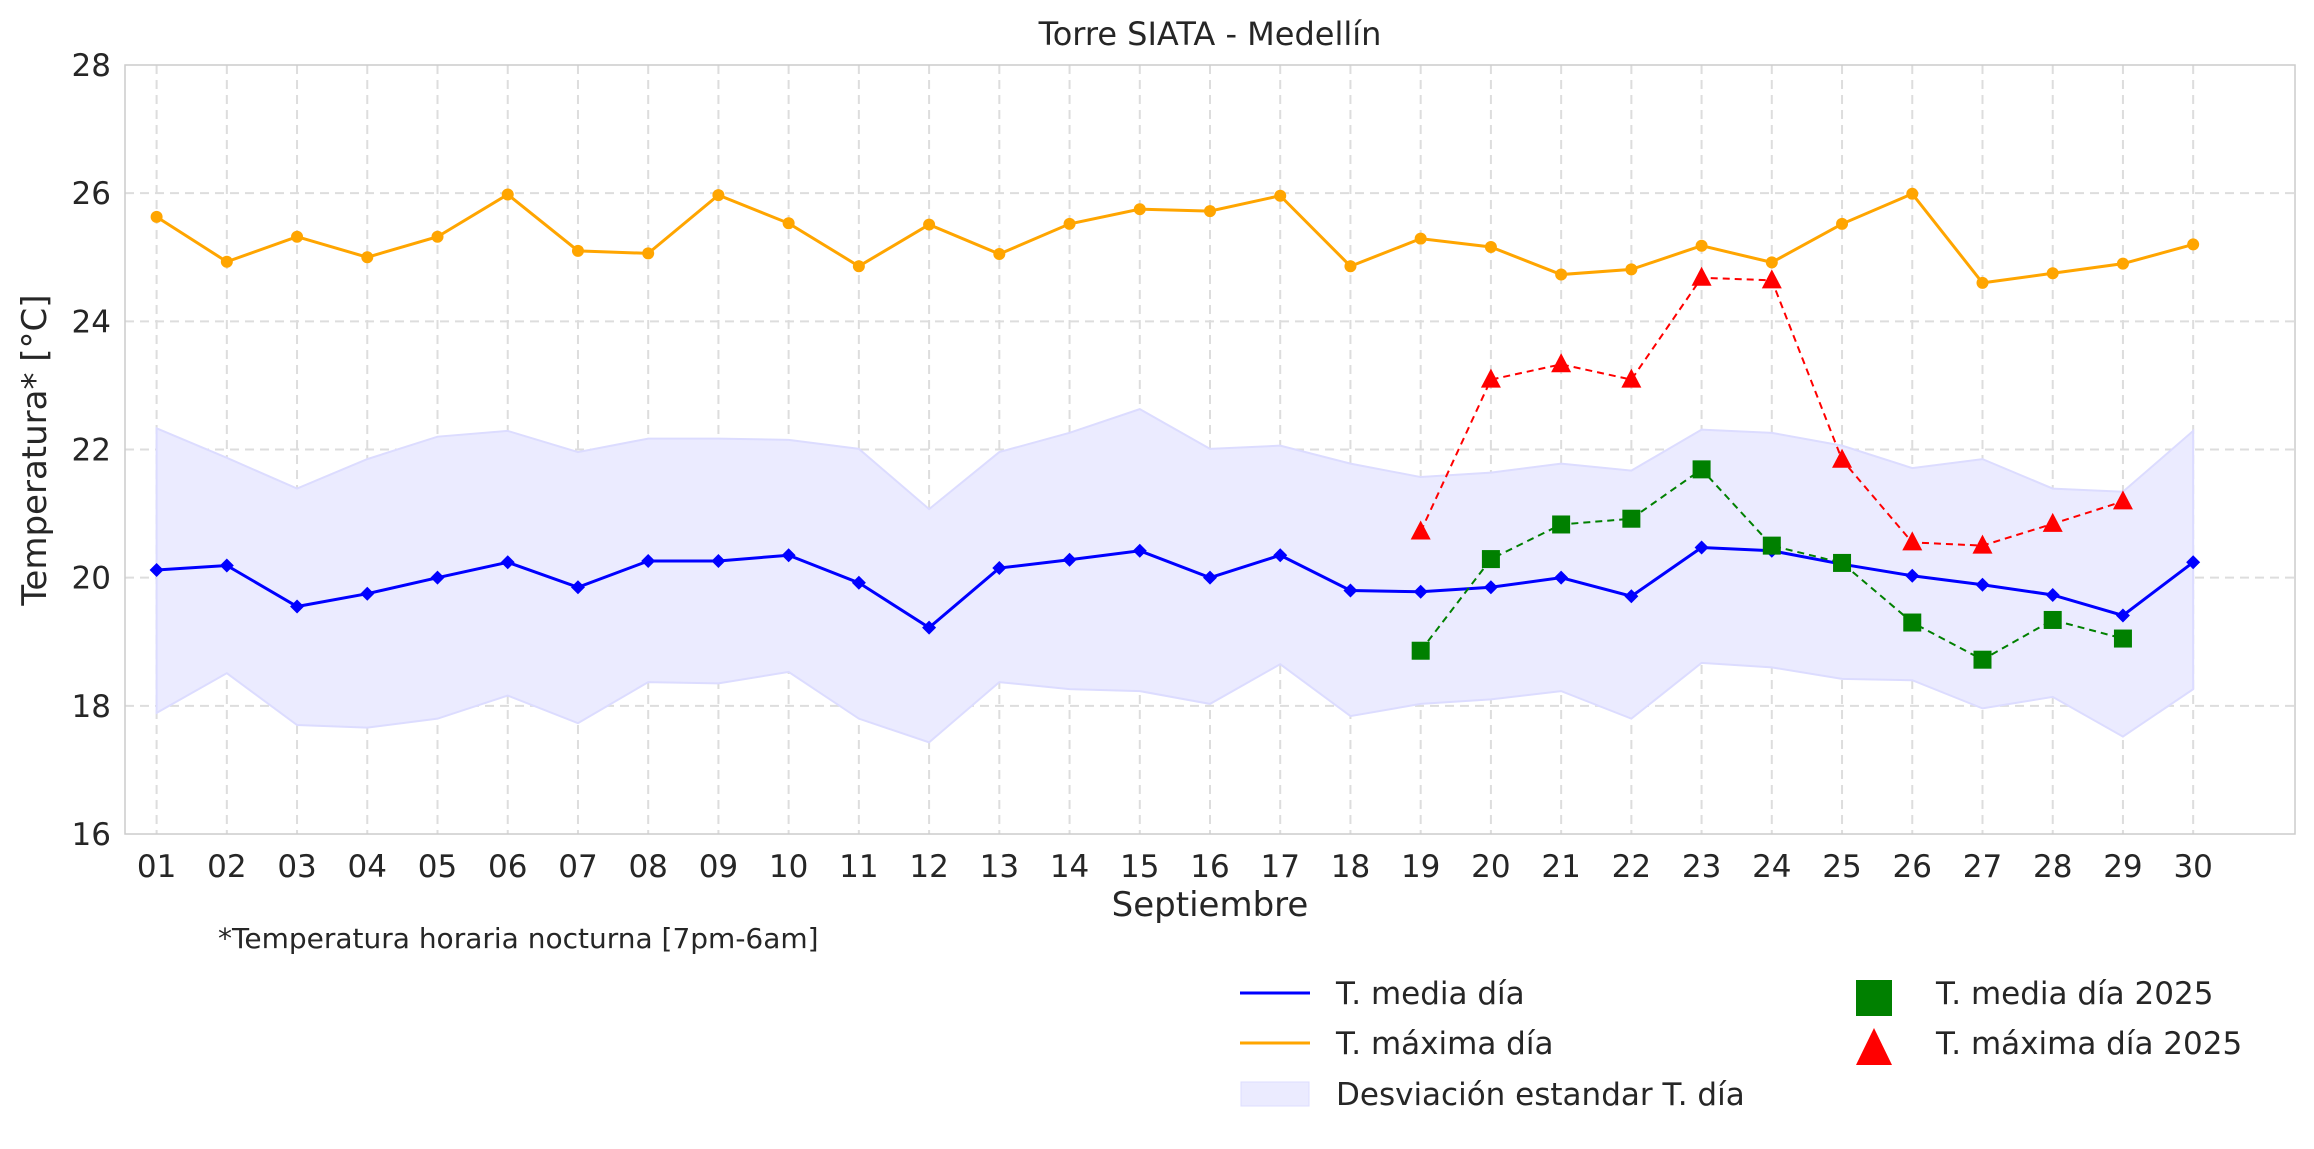  Describe the element at coordinates (928, 867) in the screenshot. I see `x-tick-label: 12` at that location.